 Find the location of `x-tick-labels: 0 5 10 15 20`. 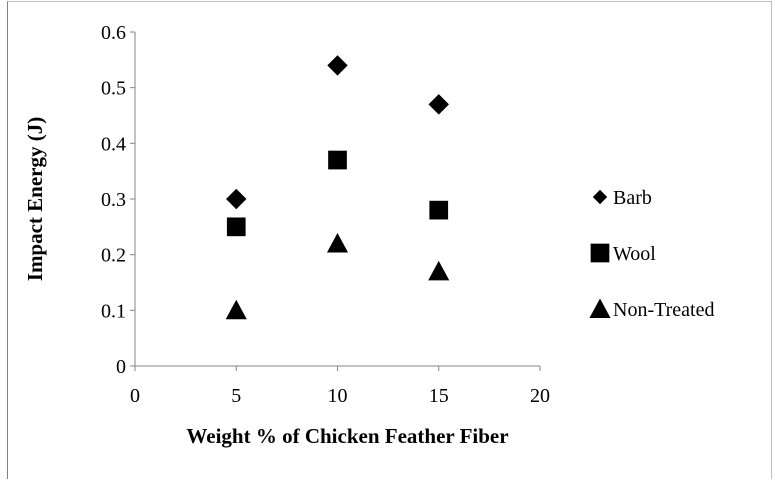

x-tick-labels: 0 5 10 15 20 is located at coordinates (340, 396).